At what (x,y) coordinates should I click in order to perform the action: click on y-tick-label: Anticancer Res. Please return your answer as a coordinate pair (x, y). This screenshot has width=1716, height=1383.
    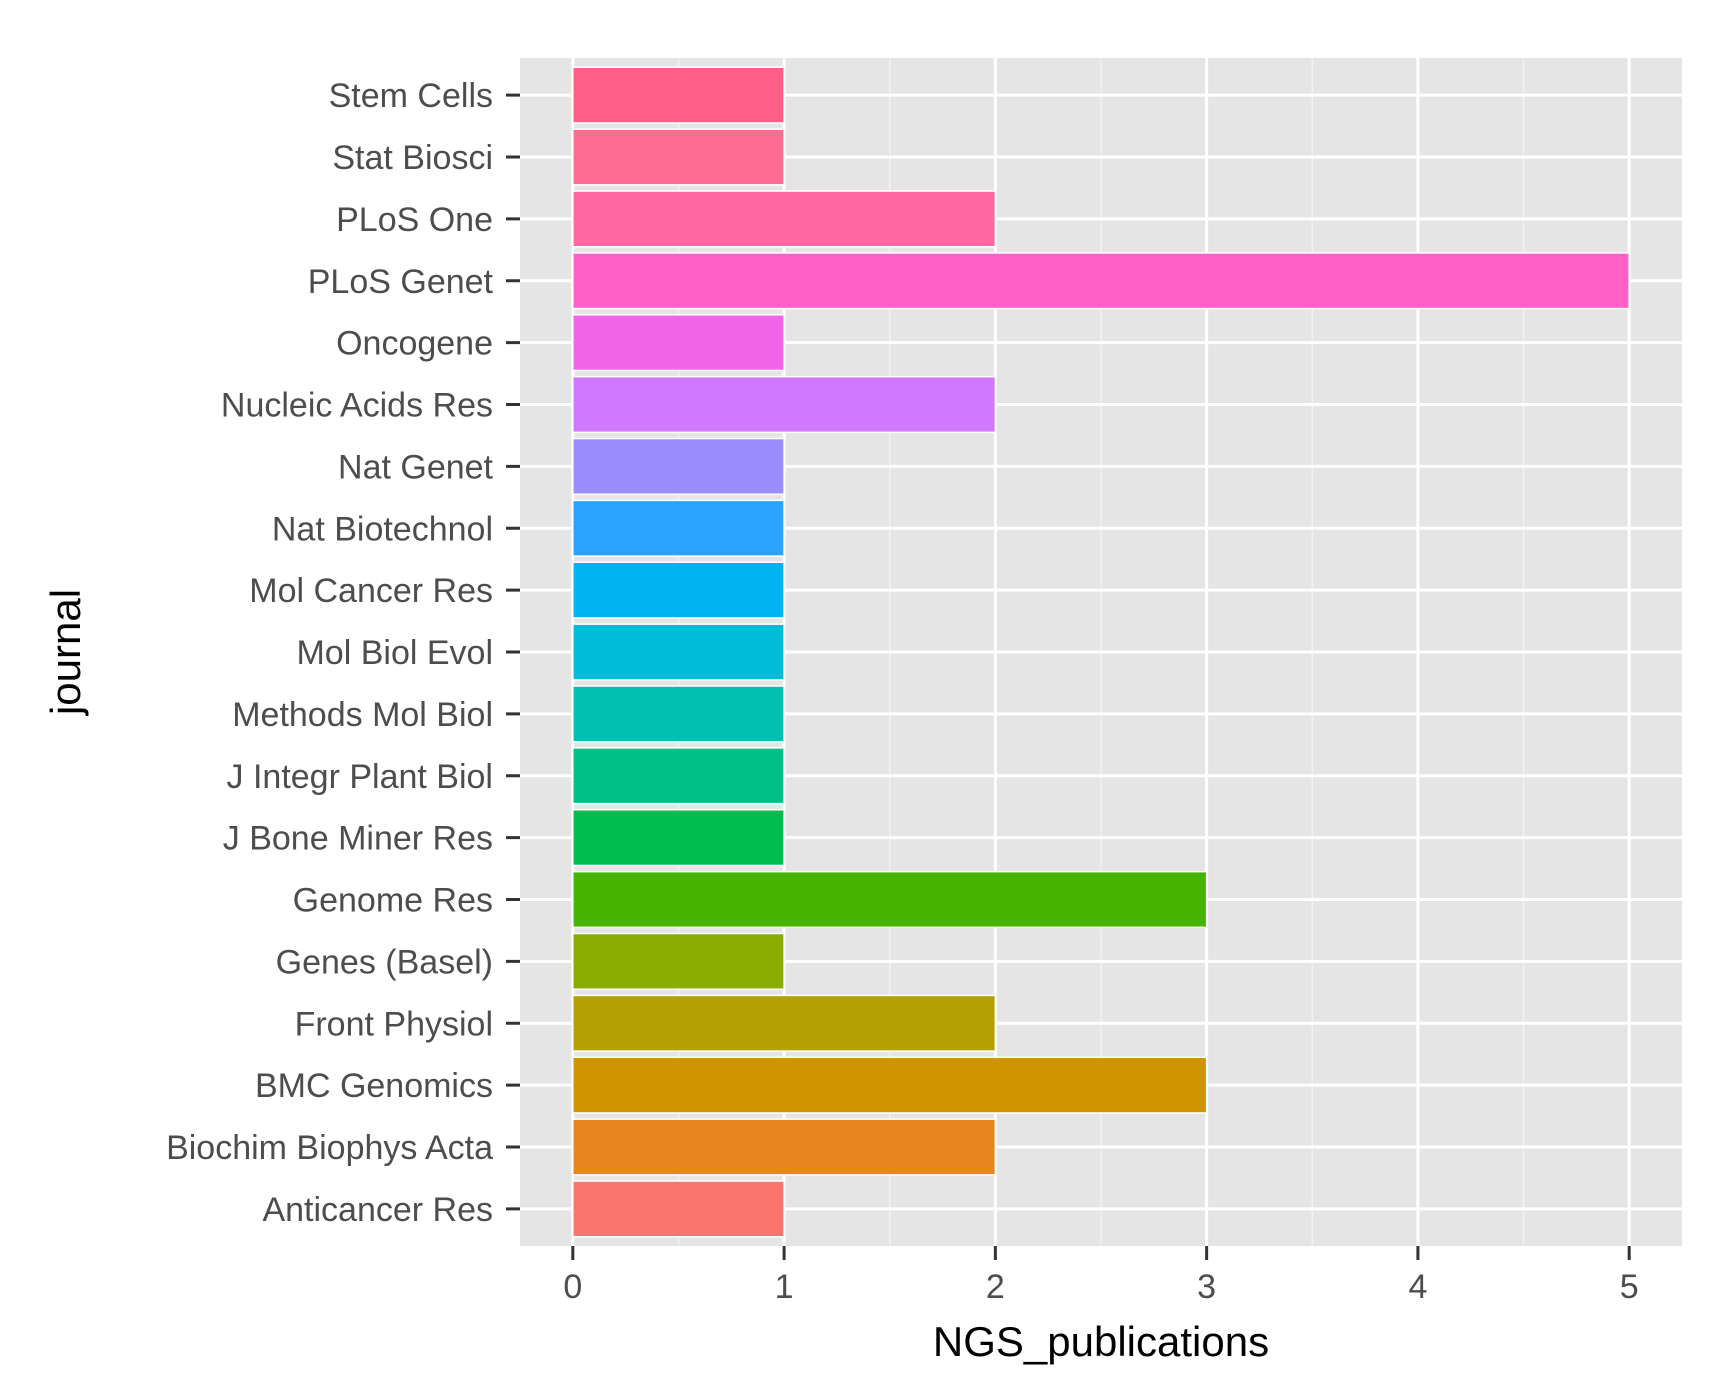
    Looking at the image, I should click on (377, 1210).